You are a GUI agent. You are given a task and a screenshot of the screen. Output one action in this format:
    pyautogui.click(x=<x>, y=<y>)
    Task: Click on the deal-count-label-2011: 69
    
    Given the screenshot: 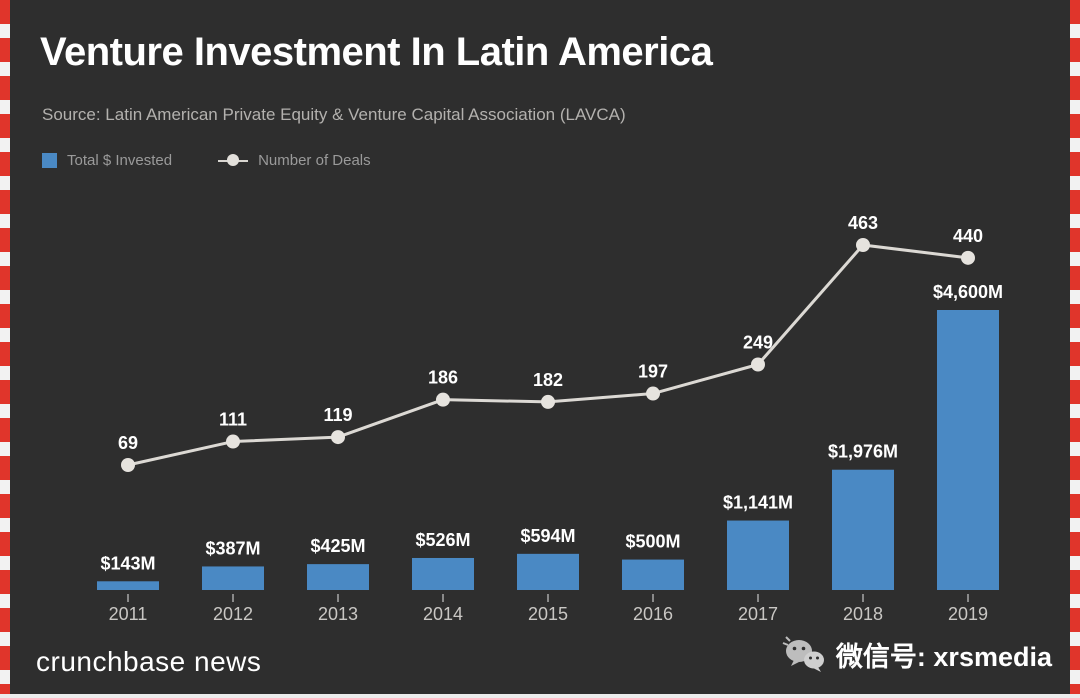 What is the action you would take?
    pyautogui.click(x=128, y=443)
    